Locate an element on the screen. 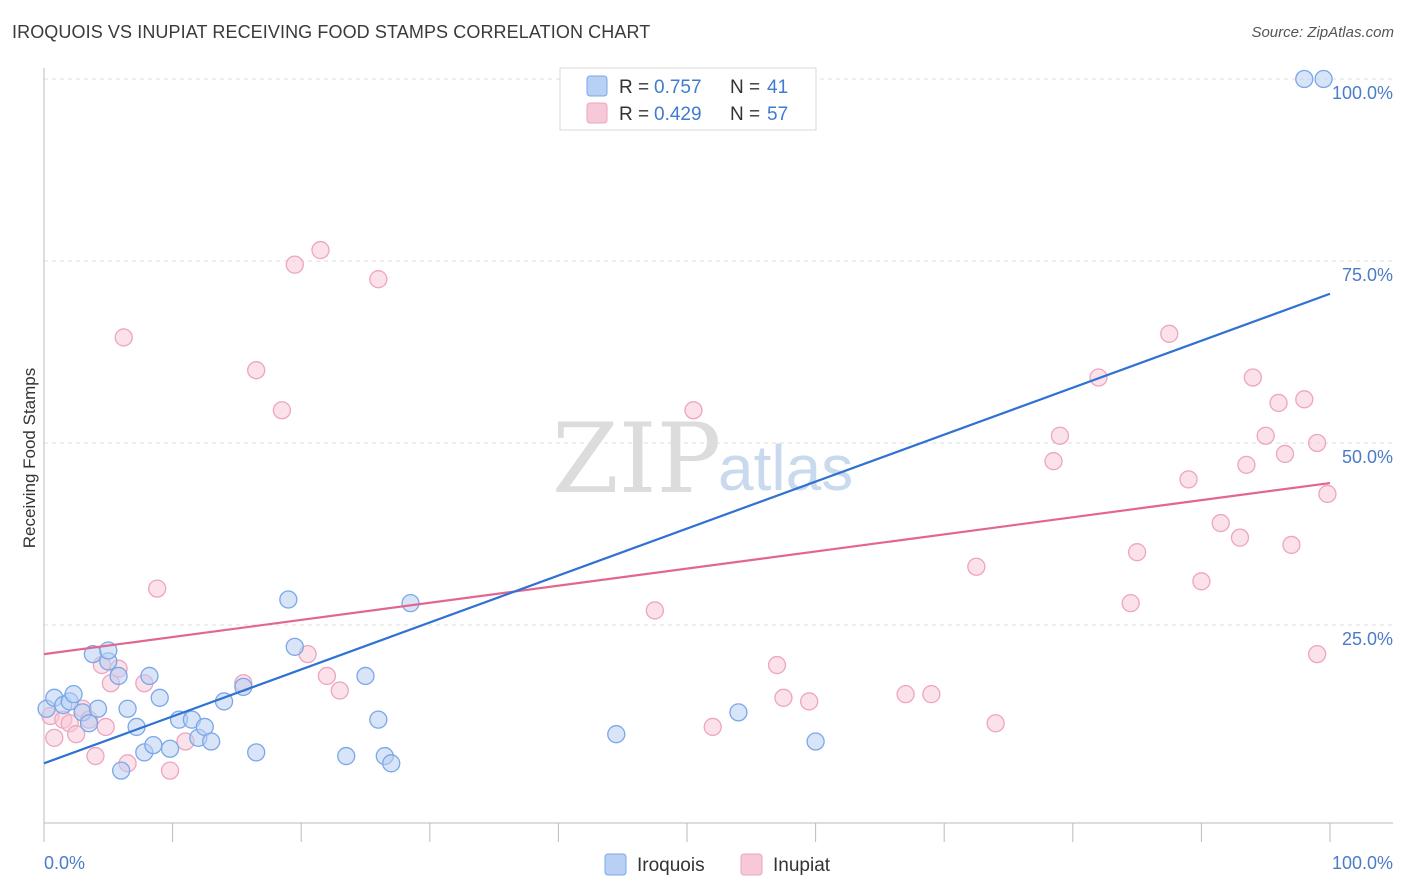 Image resolution: width=1406 pixels, height=892 pixels. series-legend: Iroquois Inupiat is located at coordinates (717, 864).